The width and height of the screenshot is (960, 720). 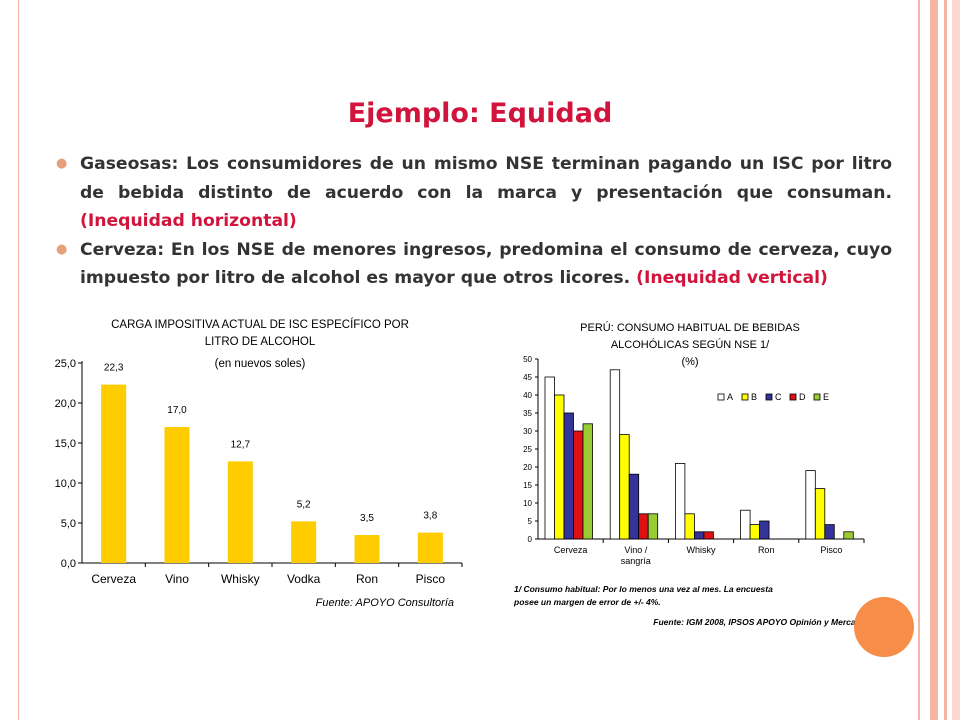 What do you see at coordinates (304, 542) in the screenshot?
I see `bar-vodka` at bounding box center [304, 542].